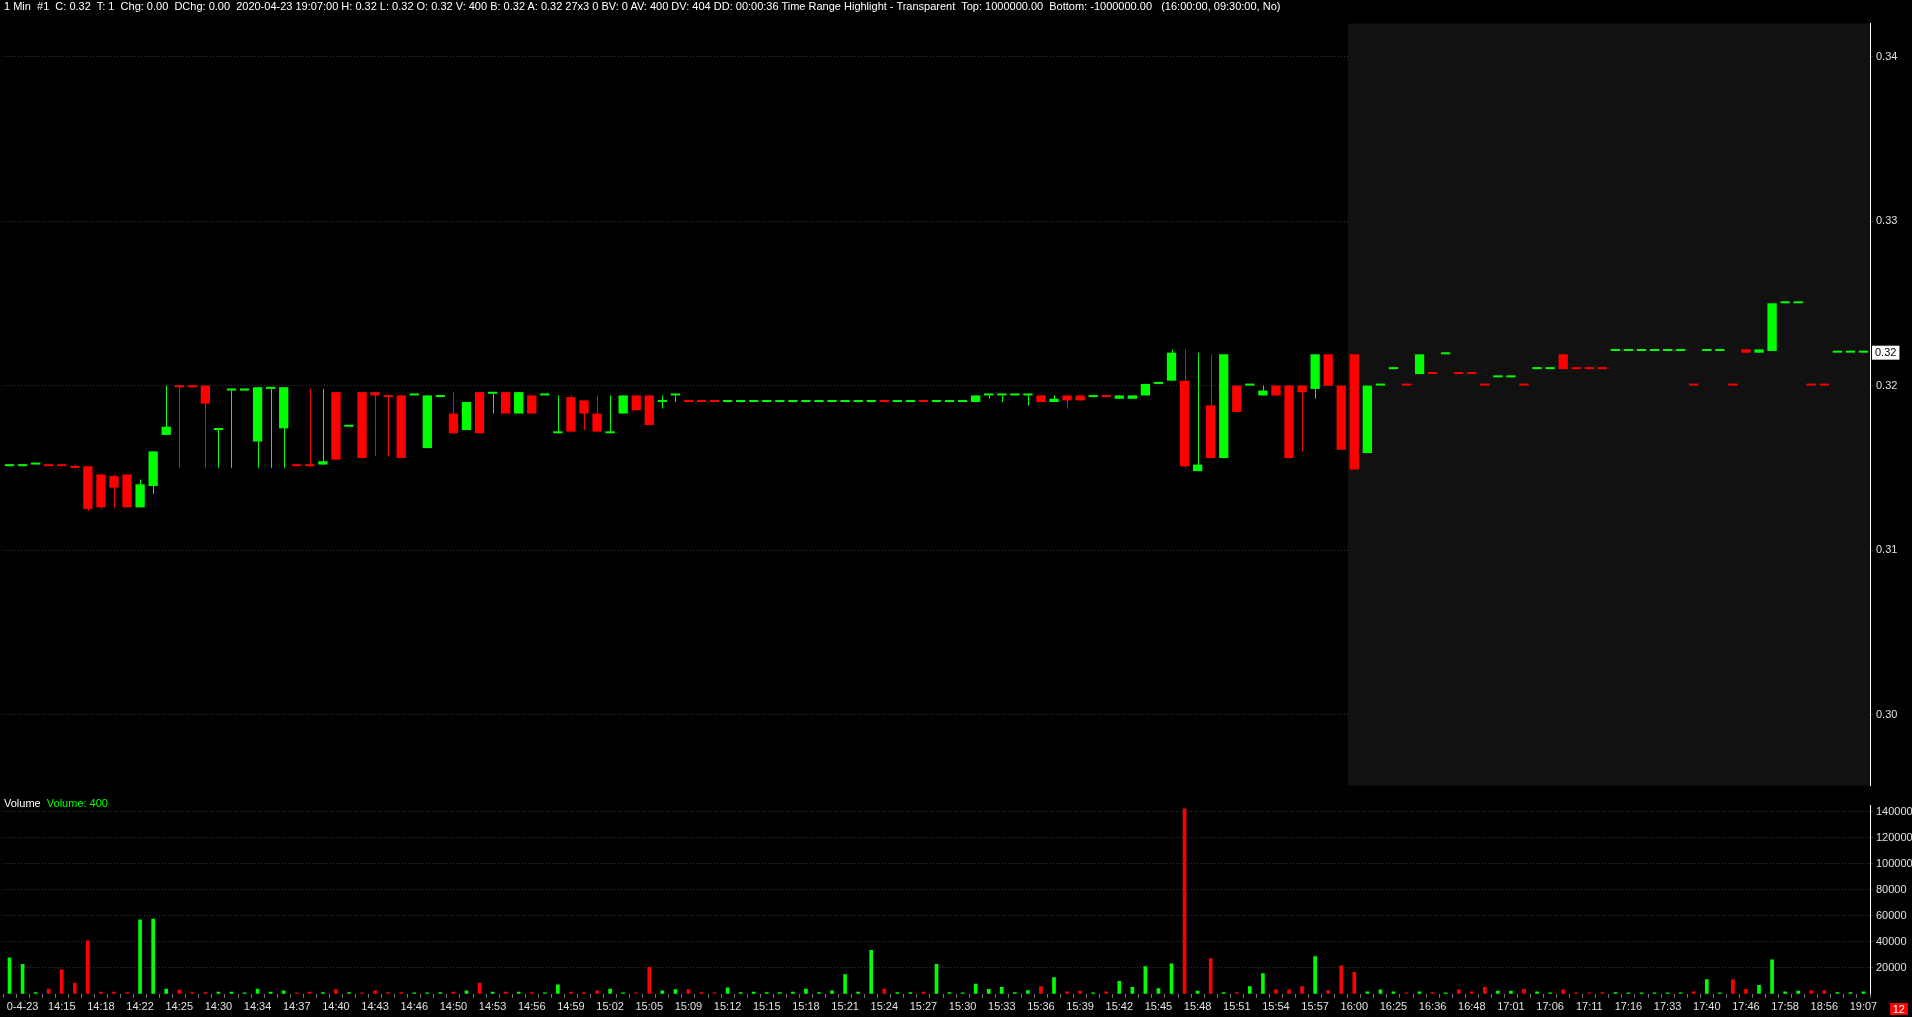 Image resolution: width=1912 pixels, height=1017 pixels. I want to click on y-tick-label: 40000, so click(1891, 940).